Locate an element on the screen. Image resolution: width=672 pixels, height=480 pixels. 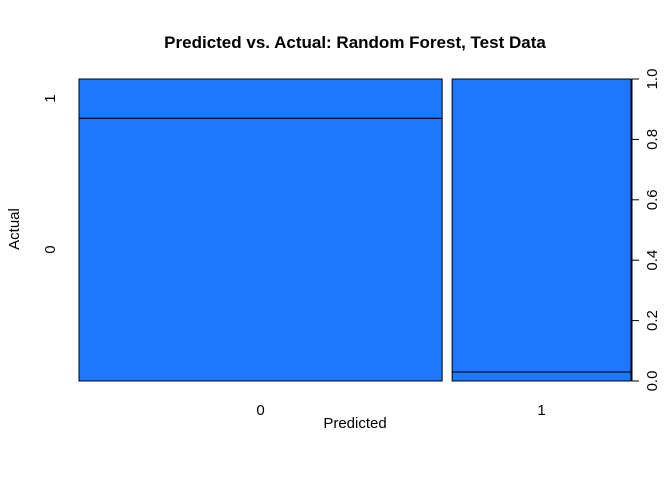
x-tick-label-1: 1 is located at coordinates (541, 410).